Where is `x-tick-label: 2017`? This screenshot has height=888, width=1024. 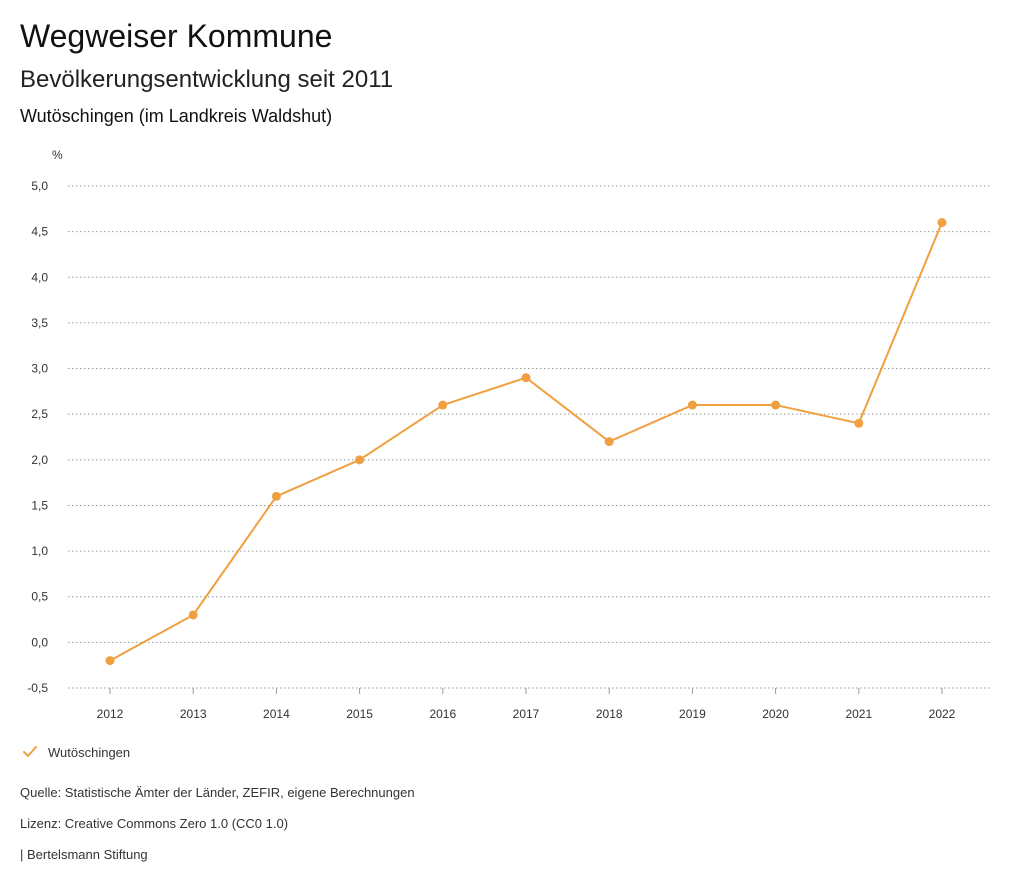 x-tick-label: 2017 is located at coordinates (526, 714).